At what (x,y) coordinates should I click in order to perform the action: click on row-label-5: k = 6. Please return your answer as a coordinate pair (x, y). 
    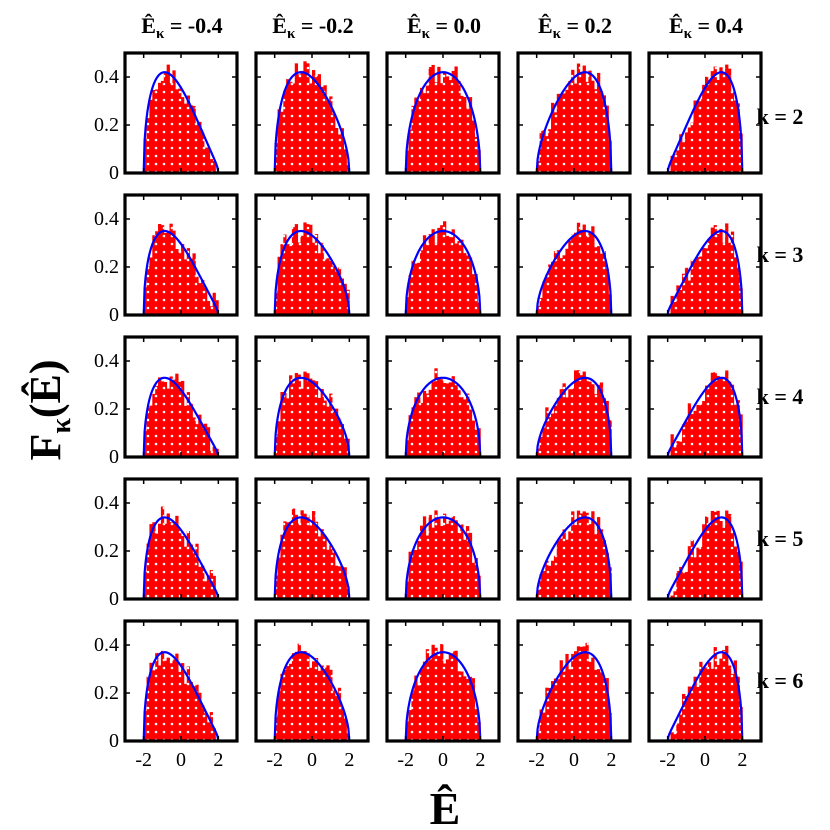
    Looking at the image, I should click on (780, 680).